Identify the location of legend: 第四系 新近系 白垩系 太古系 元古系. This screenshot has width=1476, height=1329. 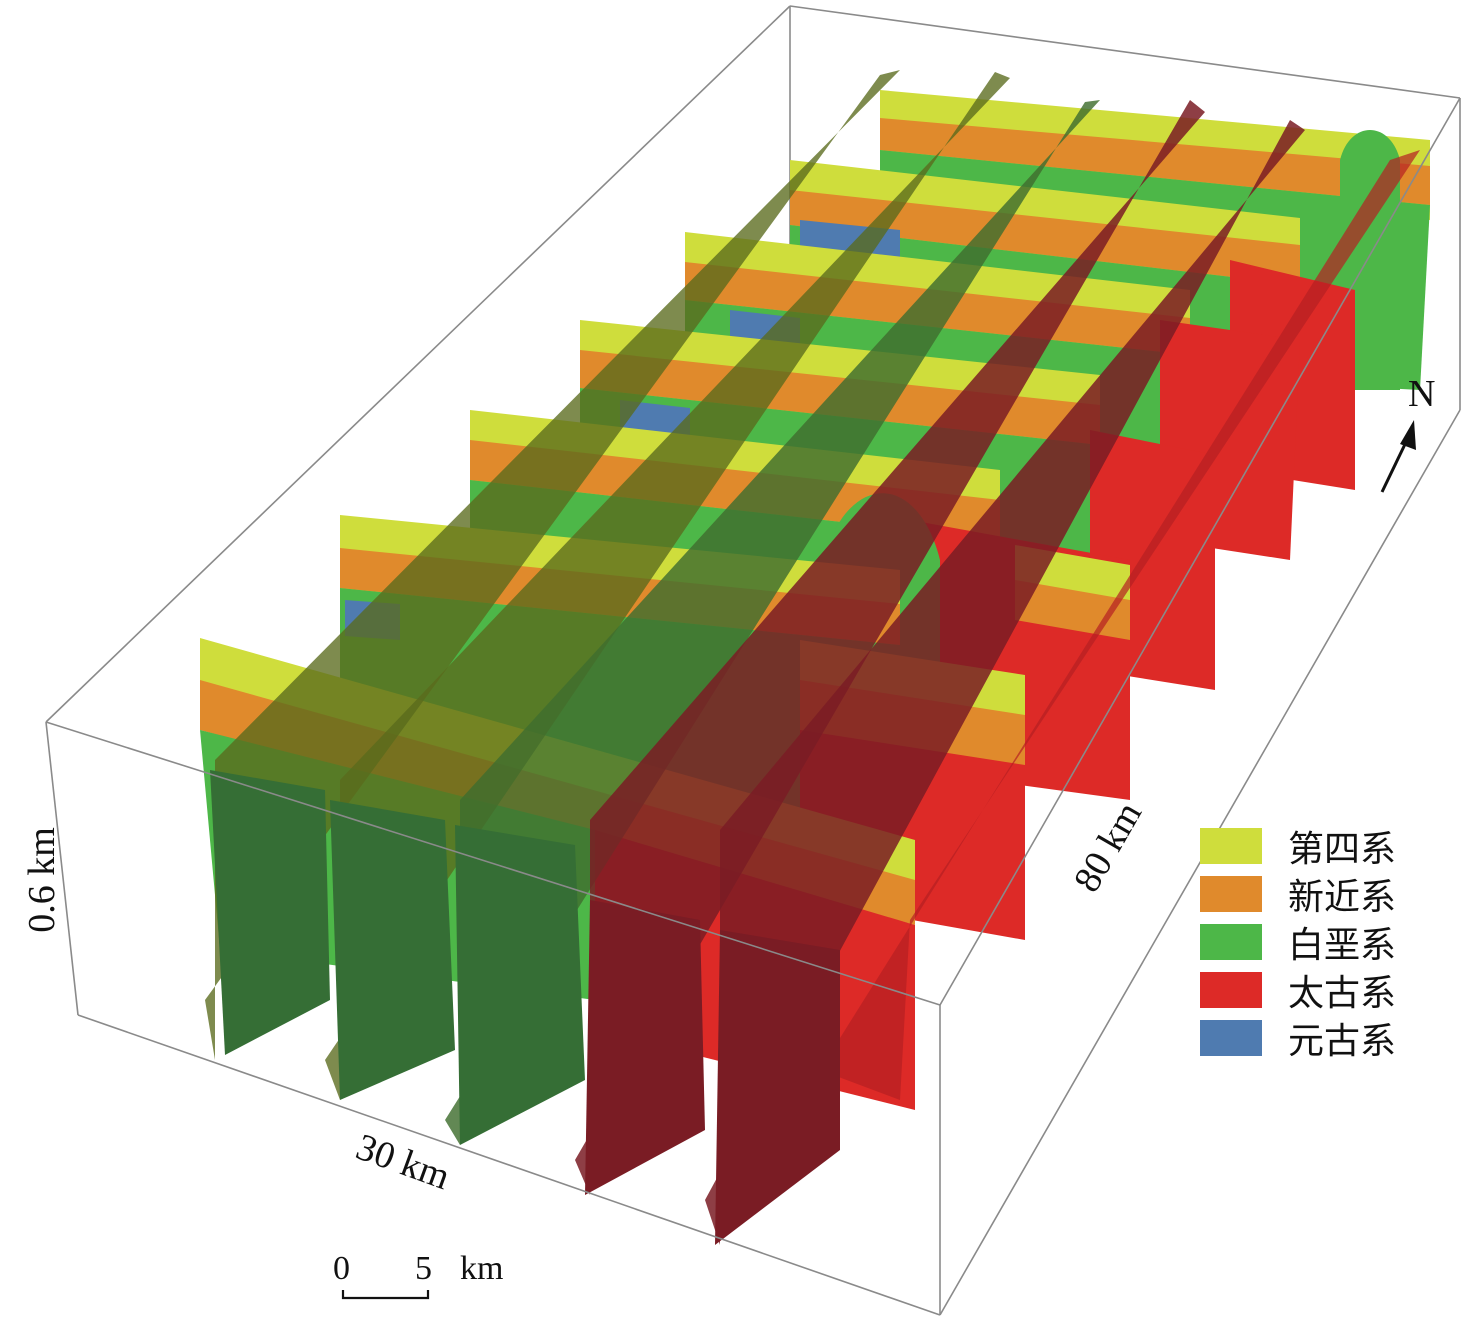
(1298, 942).